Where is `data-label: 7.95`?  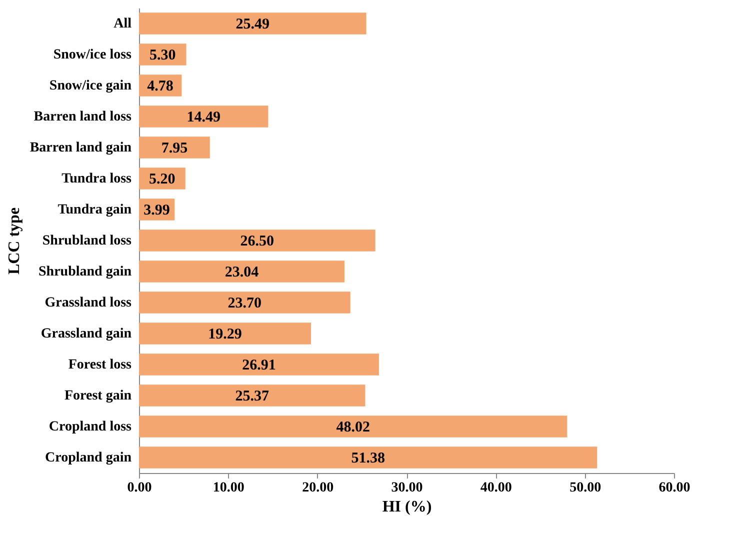
data-label: 7.95 is located at coordinates (174, 148).